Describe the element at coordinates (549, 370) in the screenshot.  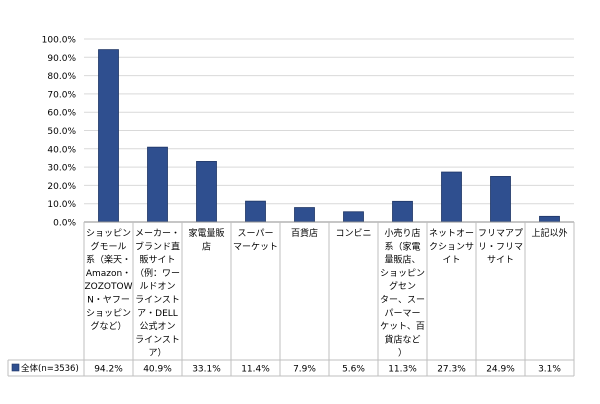
I see `data-label: 3.1%` at that location.